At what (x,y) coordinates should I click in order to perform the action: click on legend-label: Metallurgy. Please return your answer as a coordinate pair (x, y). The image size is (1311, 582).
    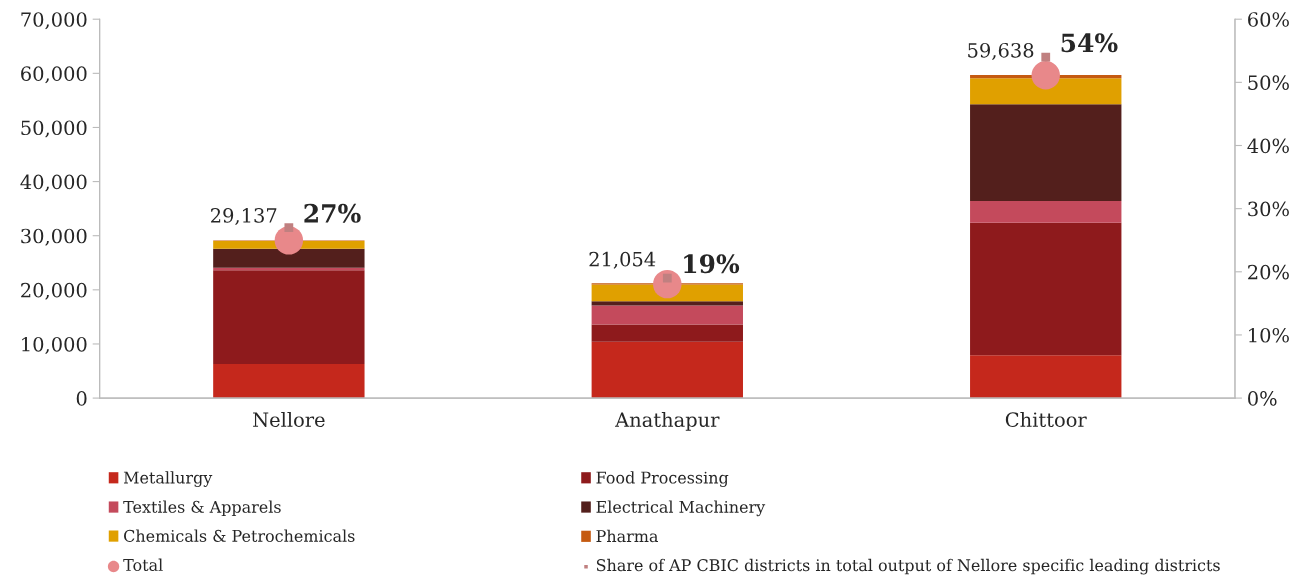
    Looking at the image, I should click on (168, 479).